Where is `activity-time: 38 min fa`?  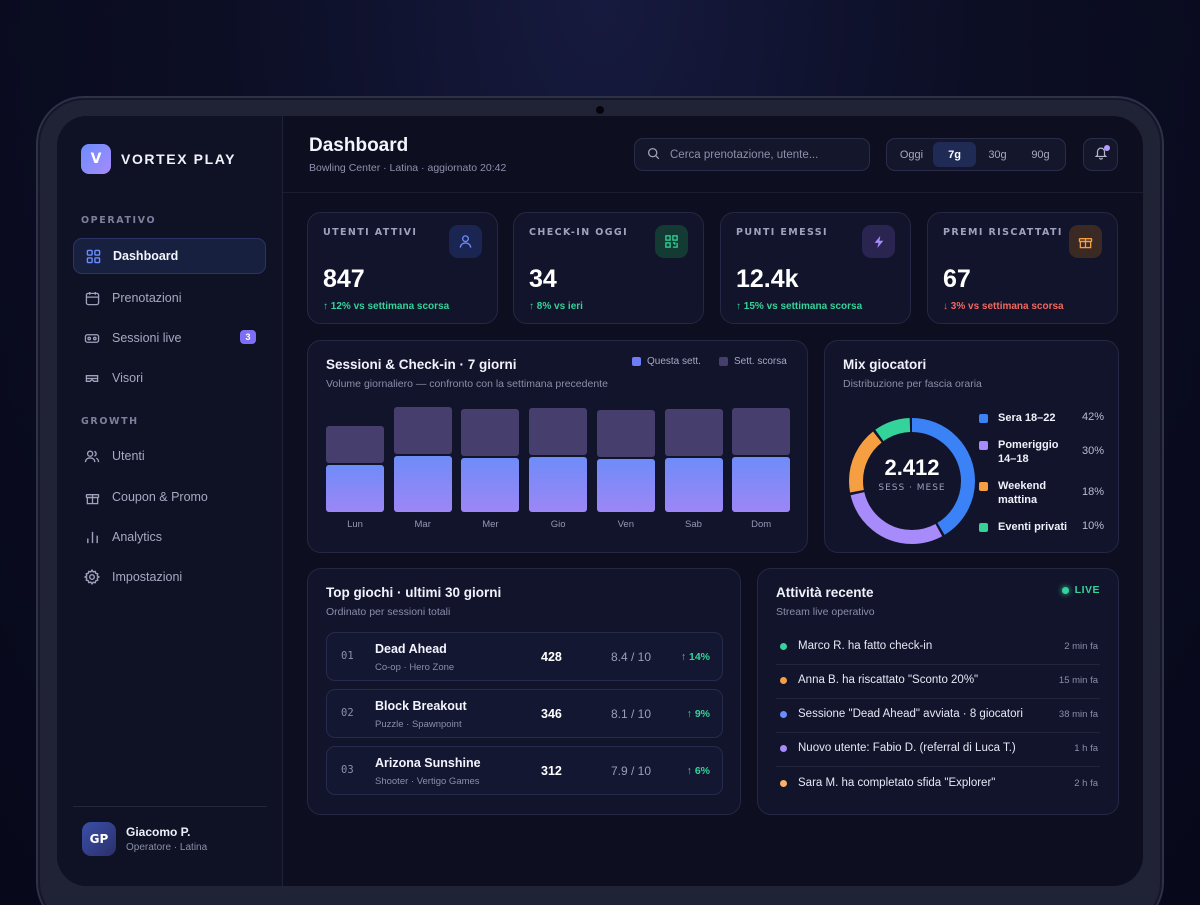 activity-time: 38 min fa is located at coordinates (1078, 714).